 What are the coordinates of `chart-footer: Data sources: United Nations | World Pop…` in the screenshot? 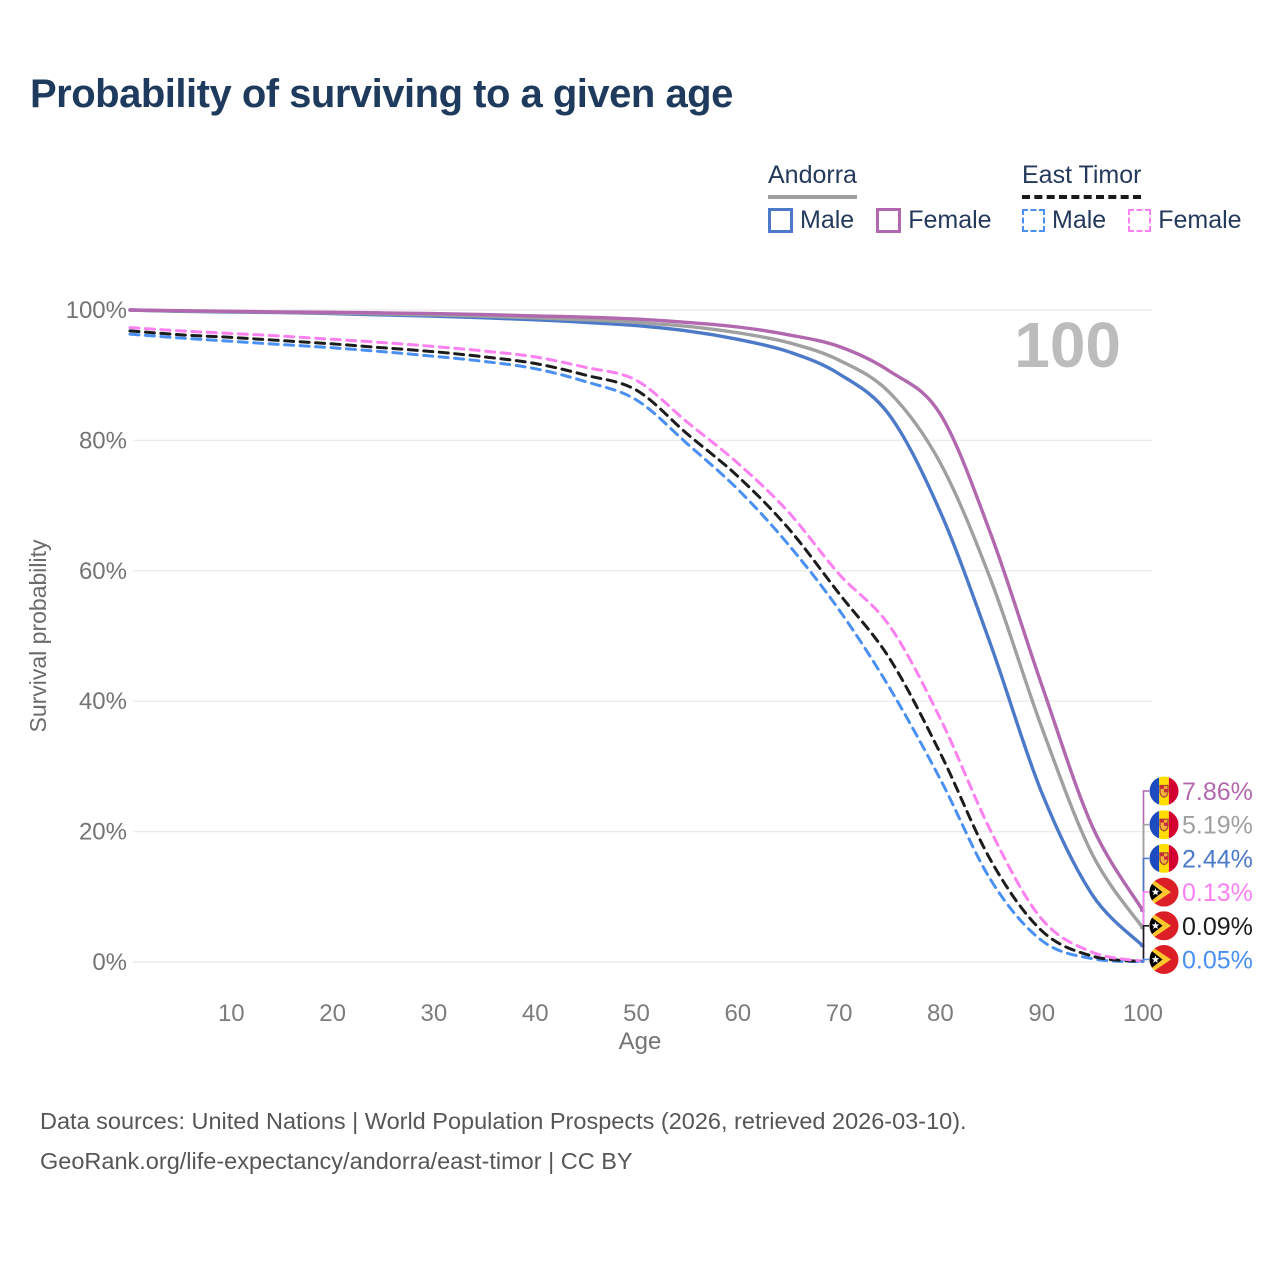 It's located at (503, 1141).